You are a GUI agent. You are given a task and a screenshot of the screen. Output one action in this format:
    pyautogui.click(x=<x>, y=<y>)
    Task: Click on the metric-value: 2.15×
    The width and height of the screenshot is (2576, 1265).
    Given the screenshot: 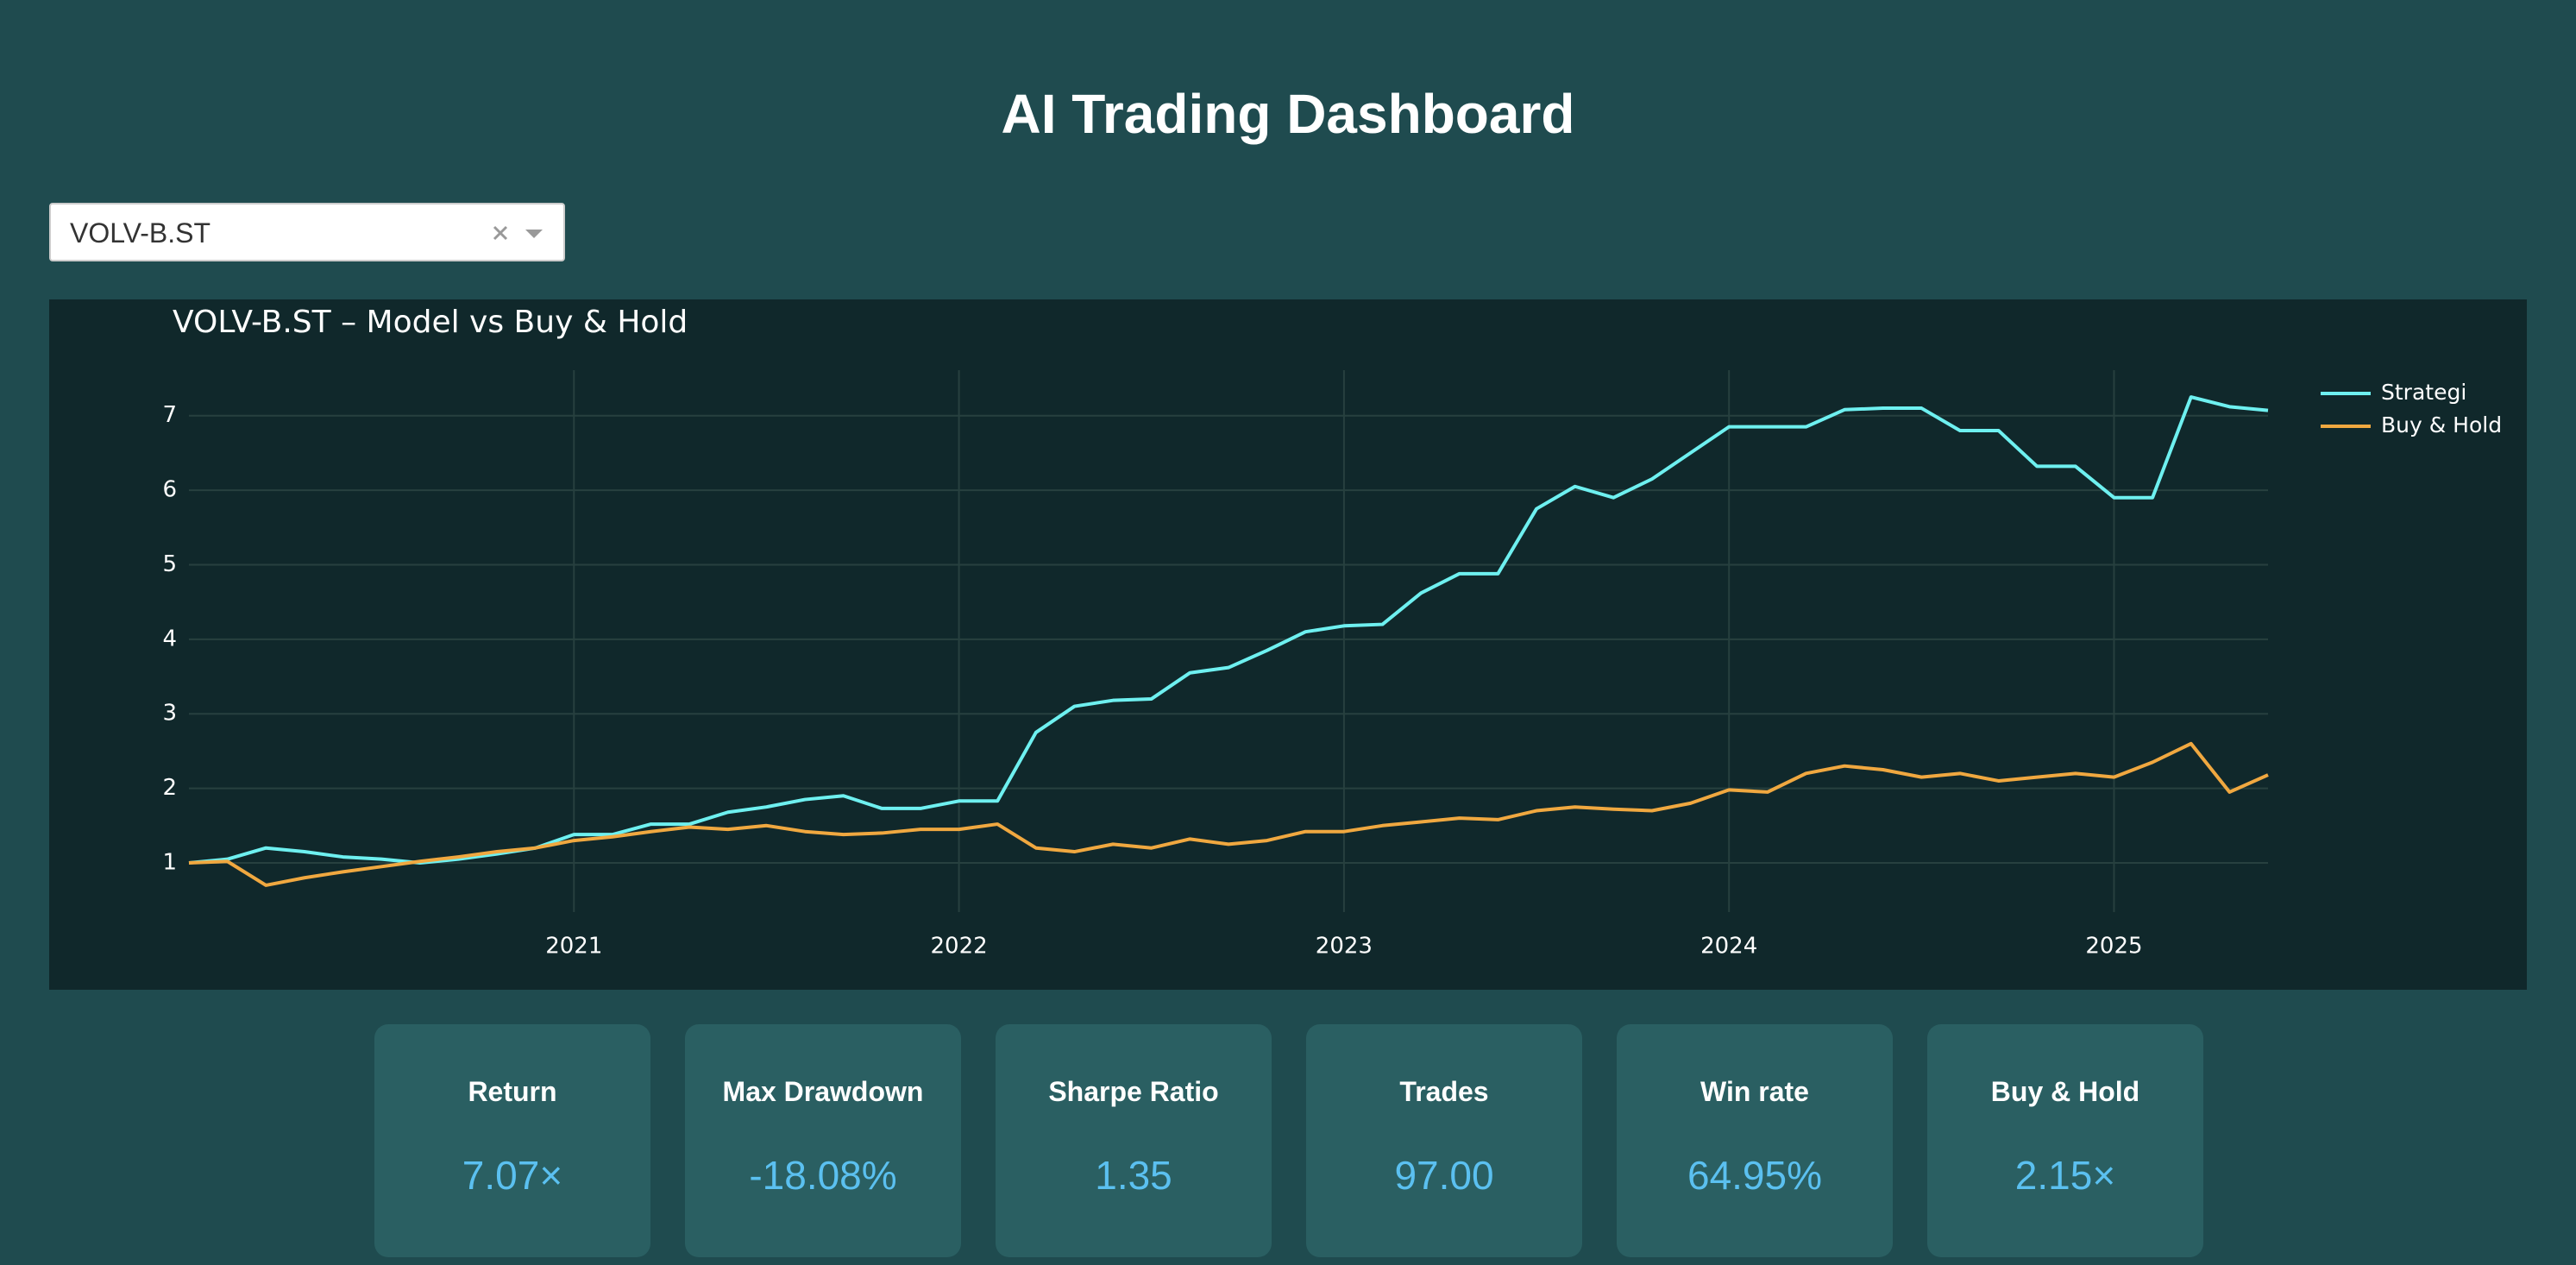 What is the action you would take?
    pyautogui.click(x=2065, y=1175)
    